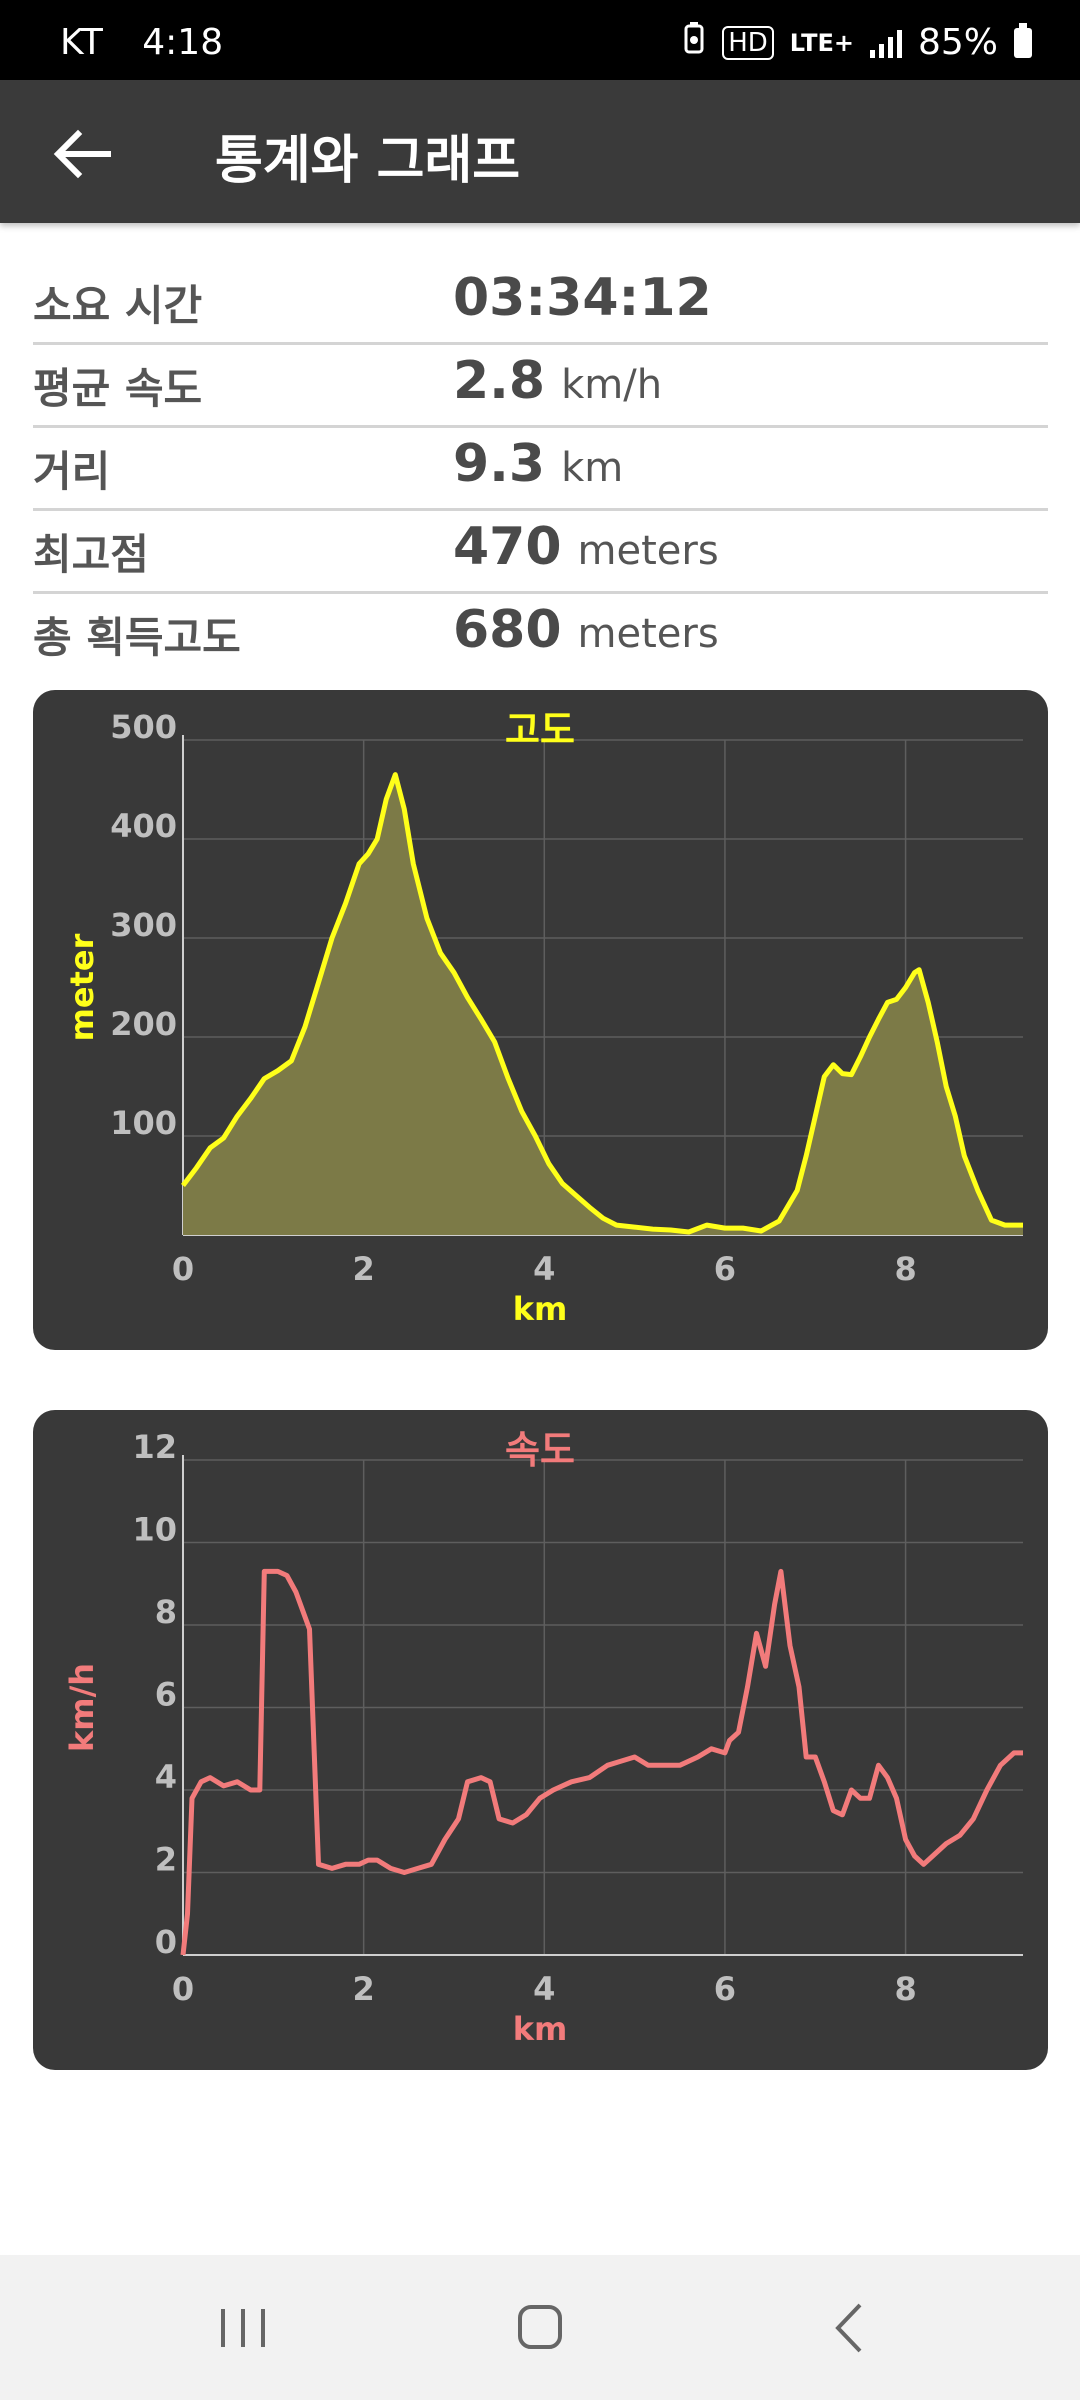  I want to click on elevation-area, so click(603, 1004).